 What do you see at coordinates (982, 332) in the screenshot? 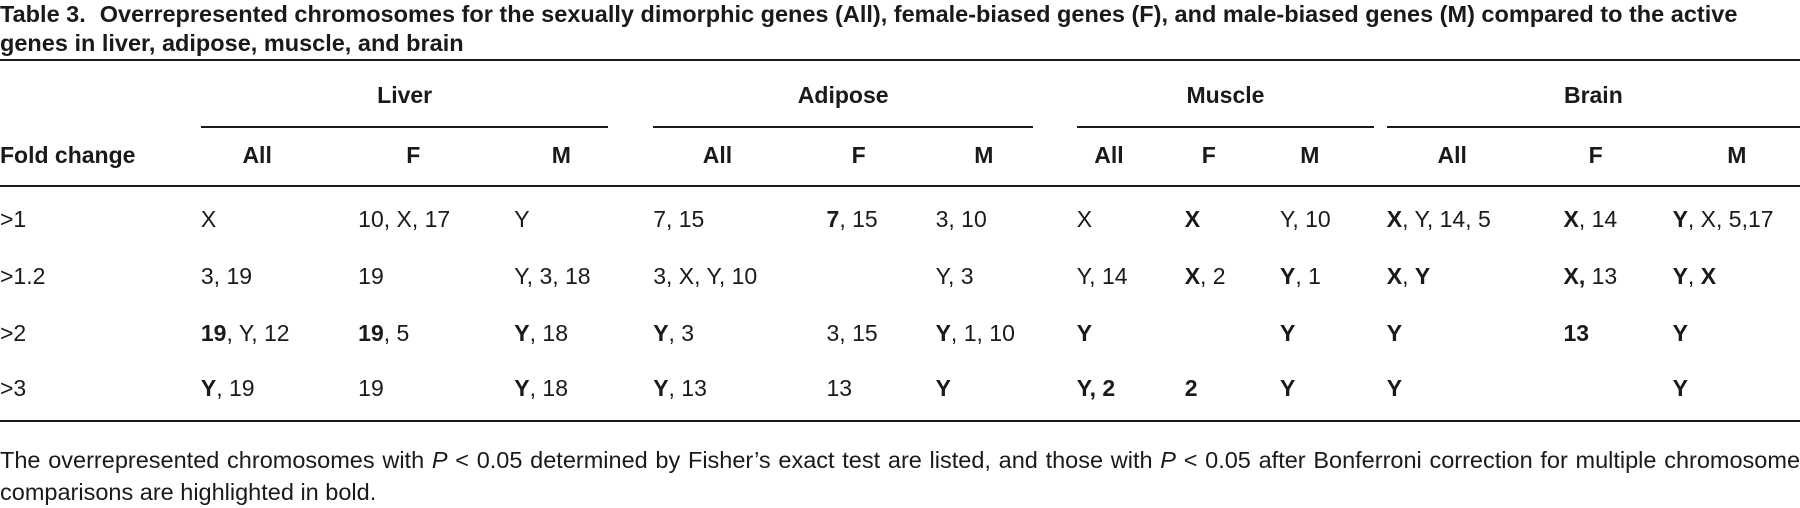
I see `cell-text: , 1, 10` at bounding box center [982, 332].